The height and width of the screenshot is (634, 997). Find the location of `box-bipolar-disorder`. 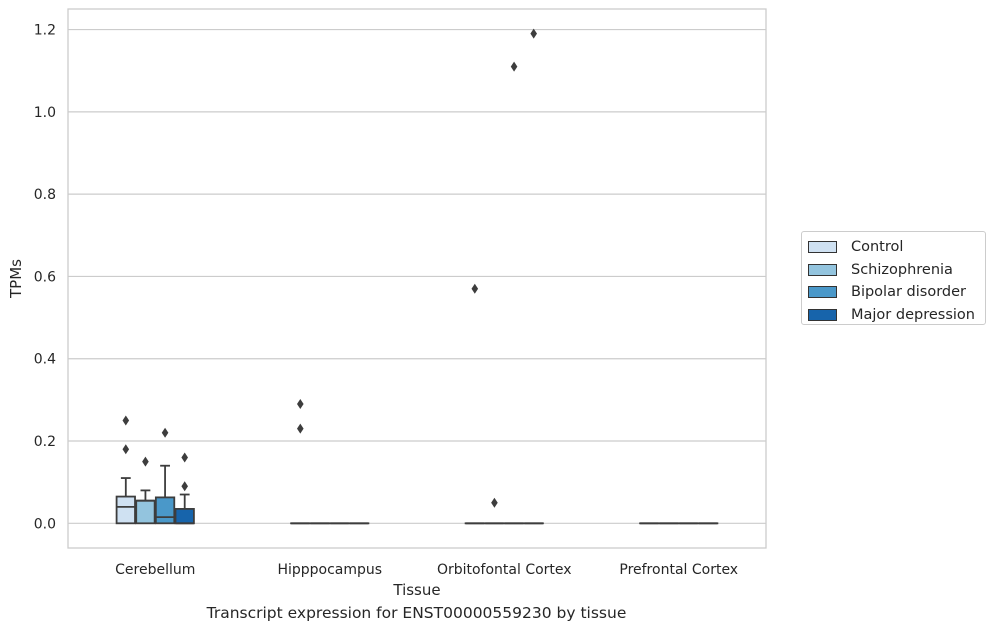

box-bipolar-disorder is located at coordinates (165, 494).